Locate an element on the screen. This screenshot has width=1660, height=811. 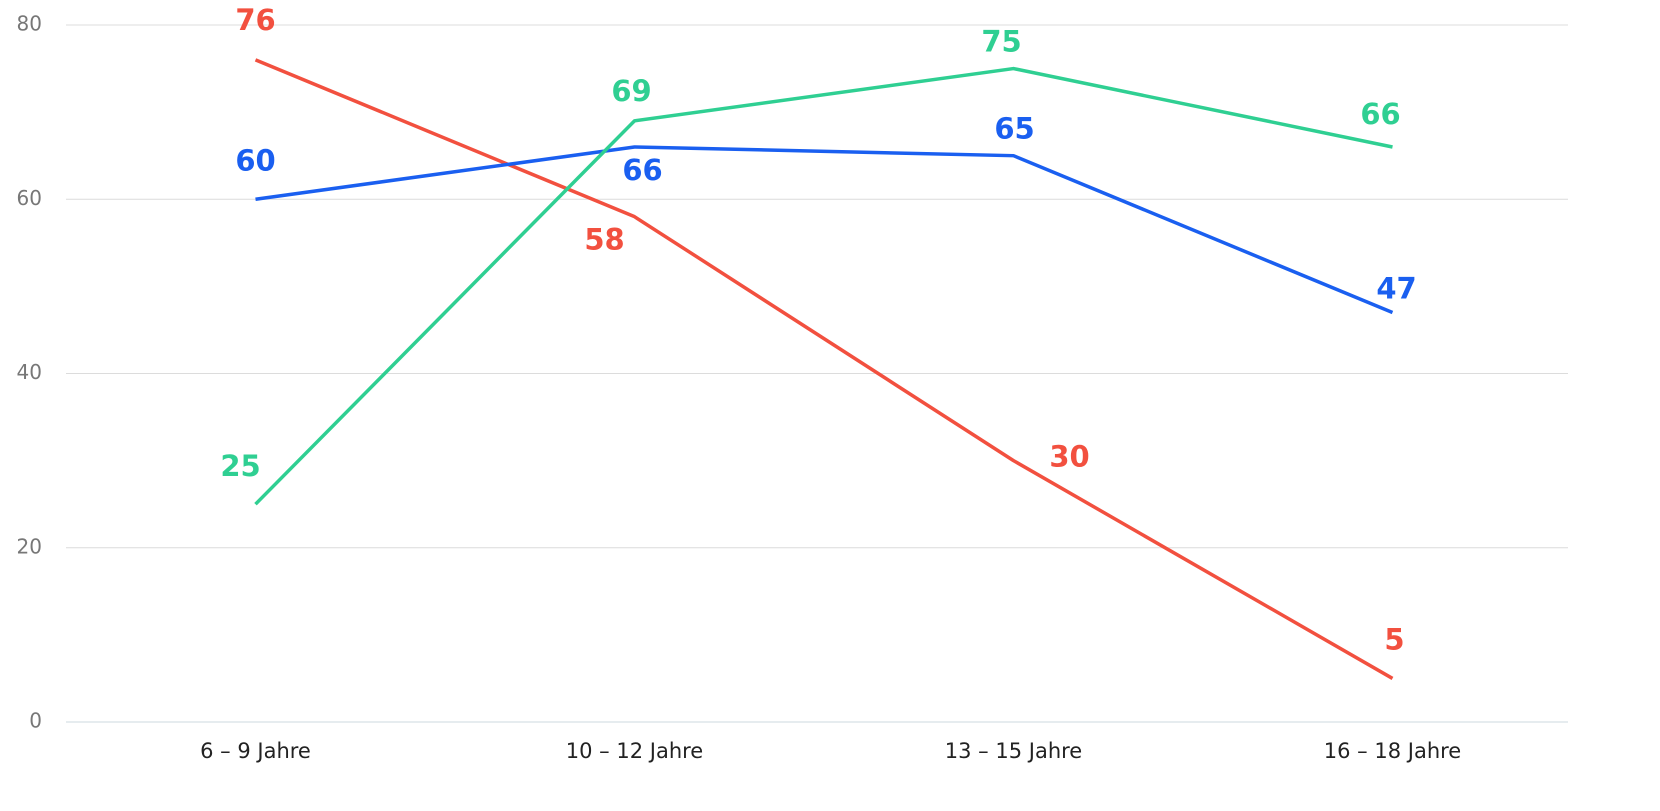
data-label: 25 is located at coordinates (240, 466).